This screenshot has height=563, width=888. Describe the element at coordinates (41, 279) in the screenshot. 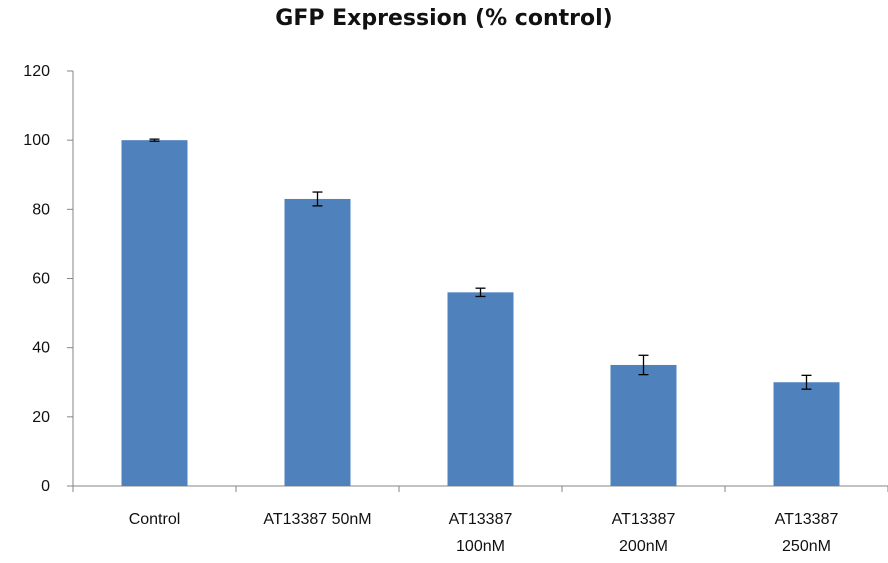

I see `y-tick-label: 60` at that location.